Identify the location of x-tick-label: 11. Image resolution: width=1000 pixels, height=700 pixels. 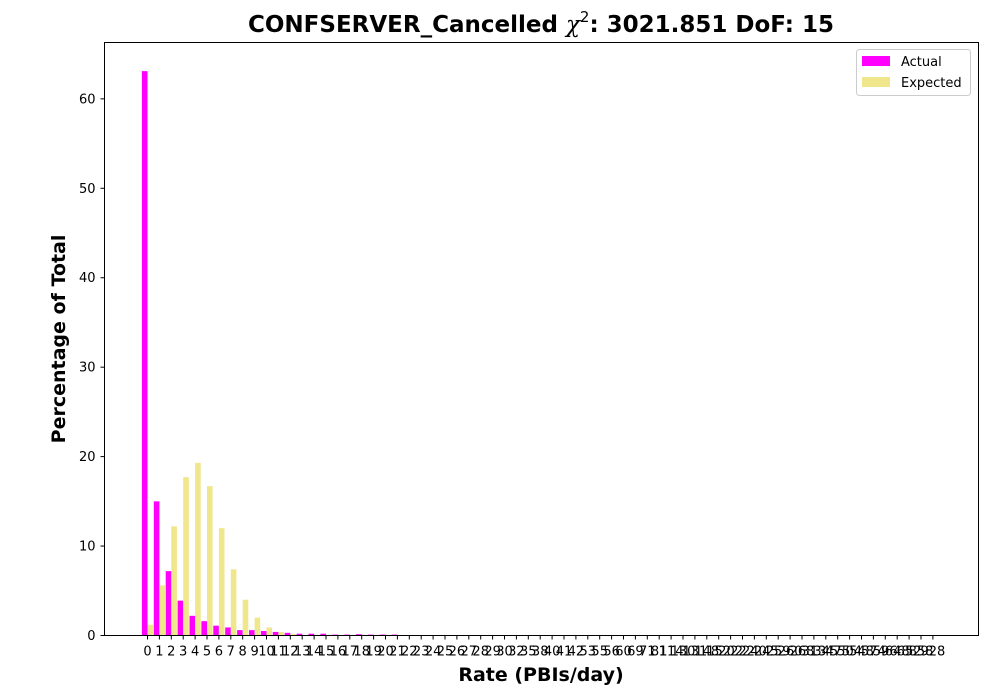
(278, 652).